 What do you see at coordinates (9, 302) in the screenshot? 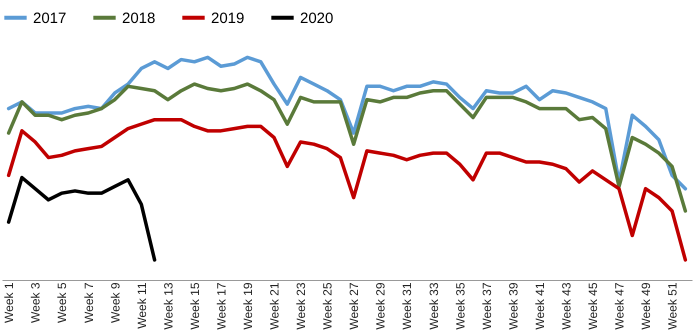
I see `x-tick-label: Week 1` at bounding box center [9, 302].